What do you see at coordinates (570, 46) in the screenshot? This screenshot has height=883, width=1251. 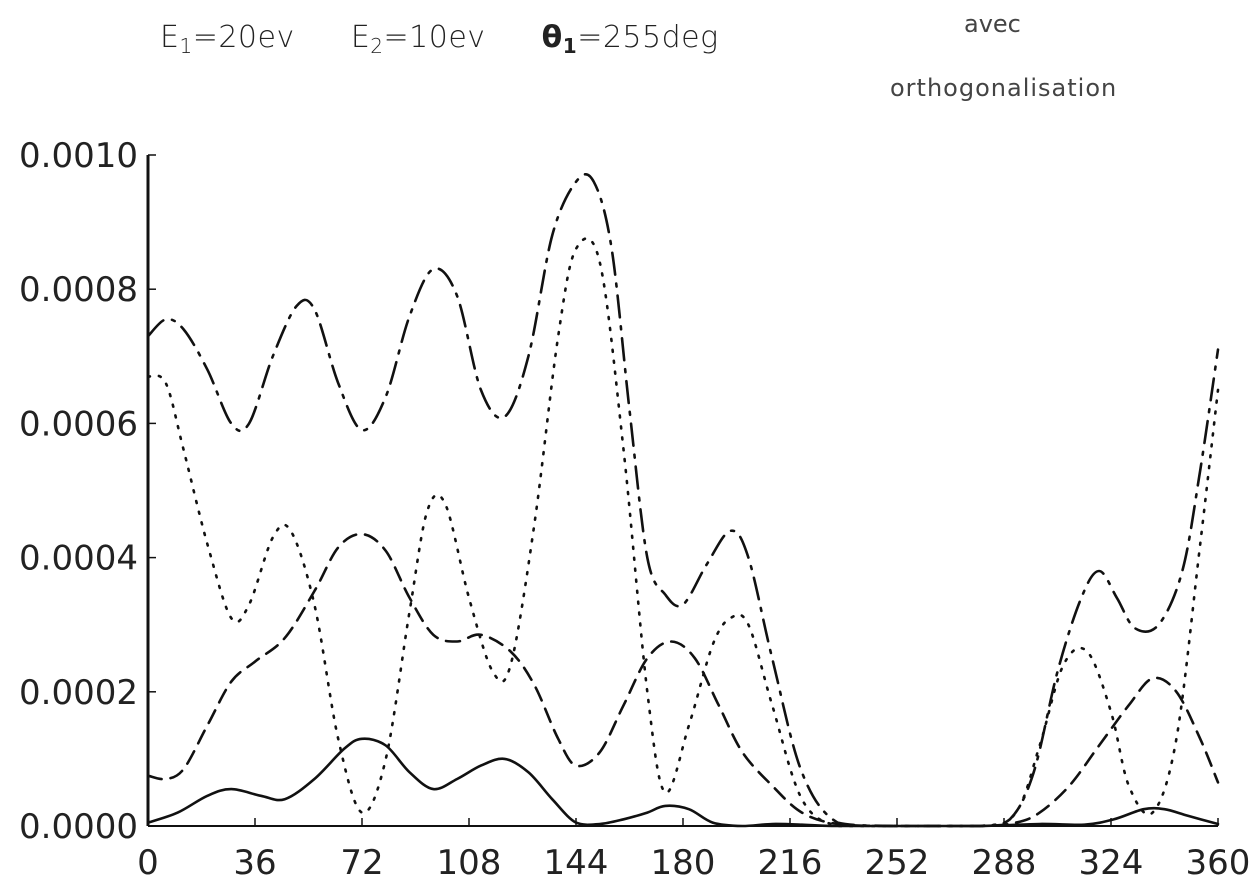 I see `theta-subscript: 1` at bounding box center [570, 46].